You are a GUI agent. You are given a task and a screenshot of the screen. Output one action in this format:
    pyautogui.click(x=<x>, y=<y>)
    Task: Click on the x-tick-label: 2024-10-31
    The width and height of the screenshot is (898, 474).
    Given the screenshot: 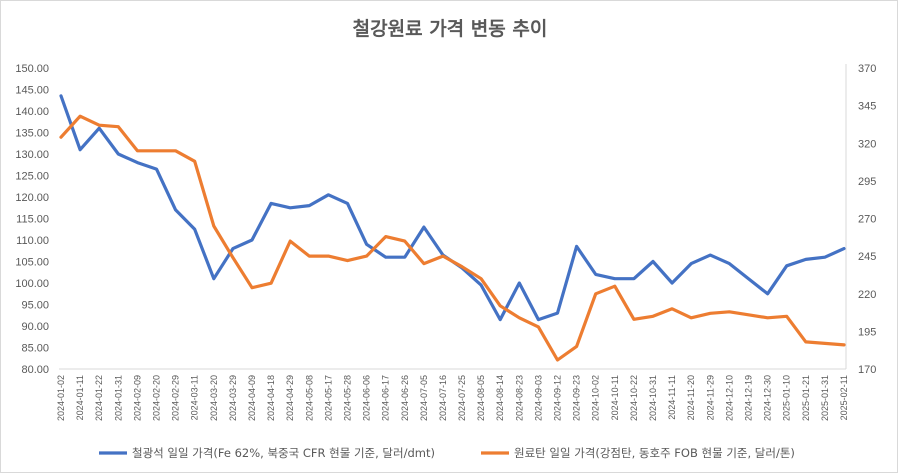 What is the action you would take?
    pyautogui.click(x=653, y=398)
    